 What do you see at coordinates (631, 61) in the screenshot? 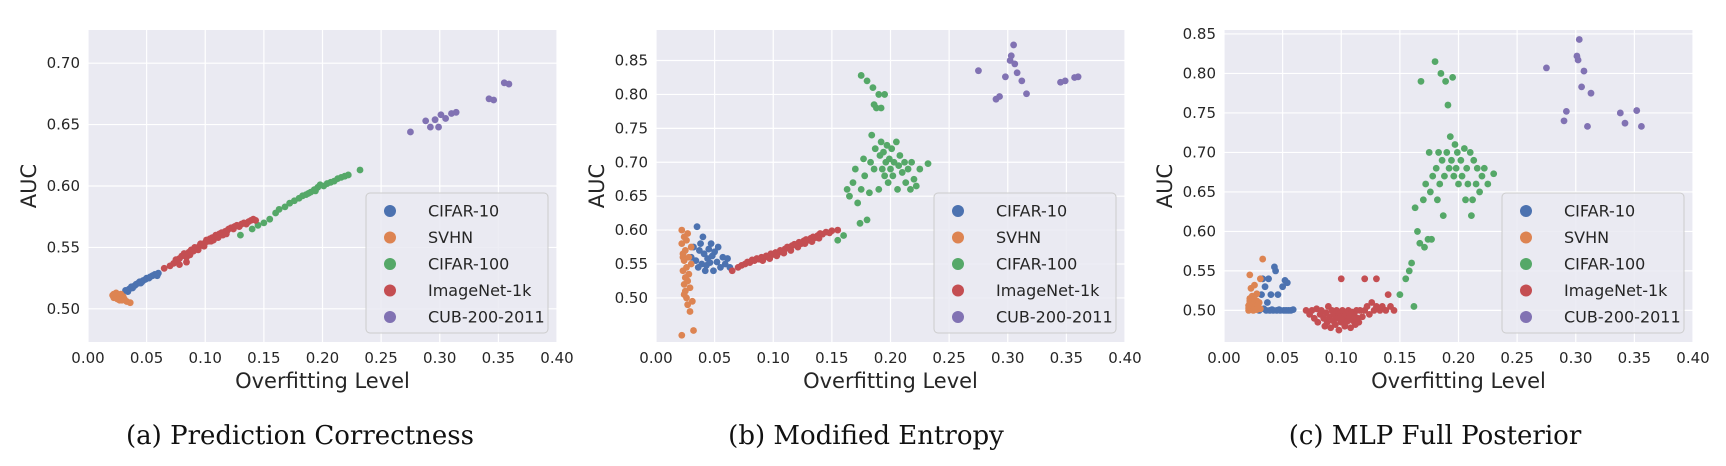
I see `y-tick-label: 0.85` at bounding box center [631, 61].